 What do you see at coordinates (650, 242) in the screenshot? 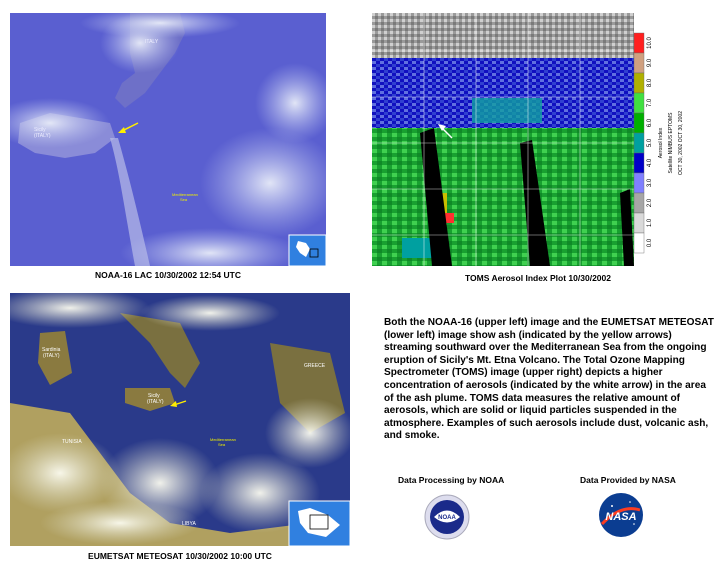
I see `legend-value: 0.0` at bounding box center [650, 242].